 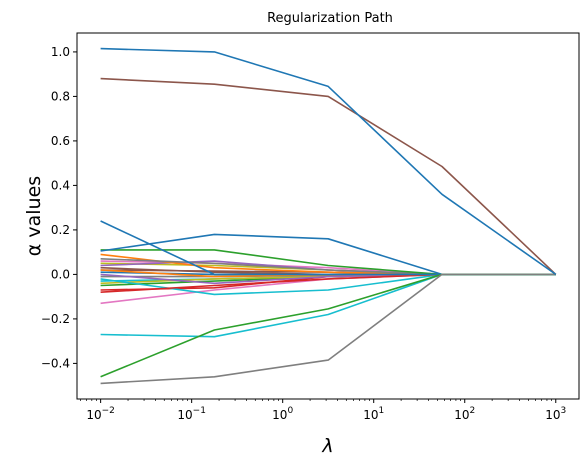 I want to click on x-tick-exponent: −2, so click(x=108, y=411).